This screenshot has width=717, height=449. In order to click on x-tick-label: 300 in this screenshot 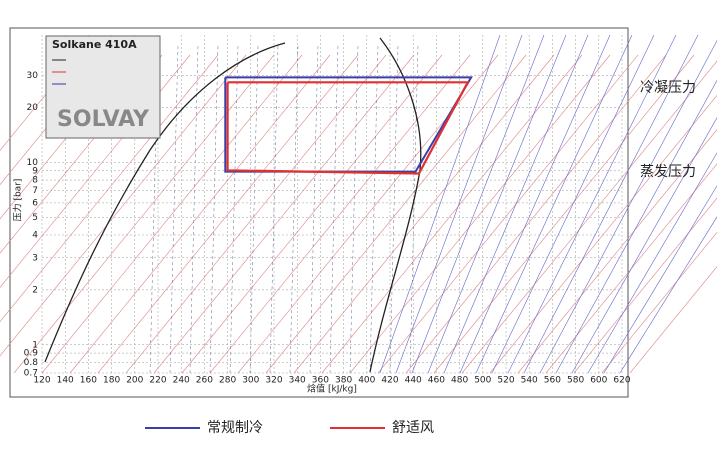, I will do `click(250, 381)`.